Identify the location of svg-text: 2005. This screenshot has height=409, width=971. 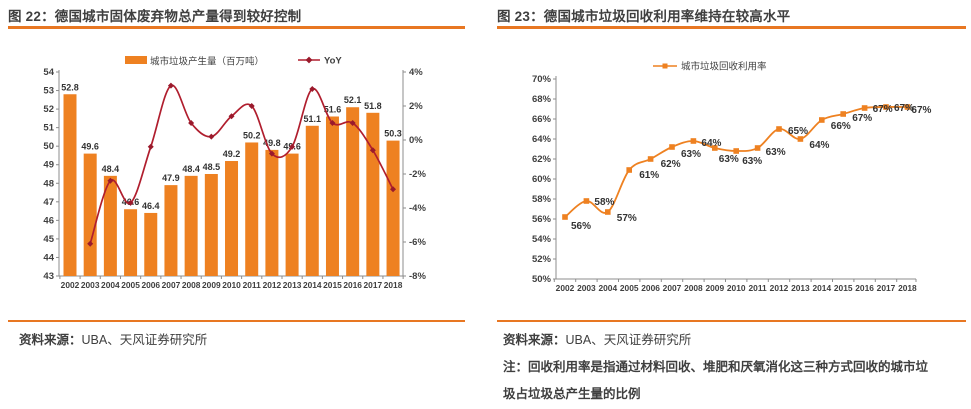
(629, 288).